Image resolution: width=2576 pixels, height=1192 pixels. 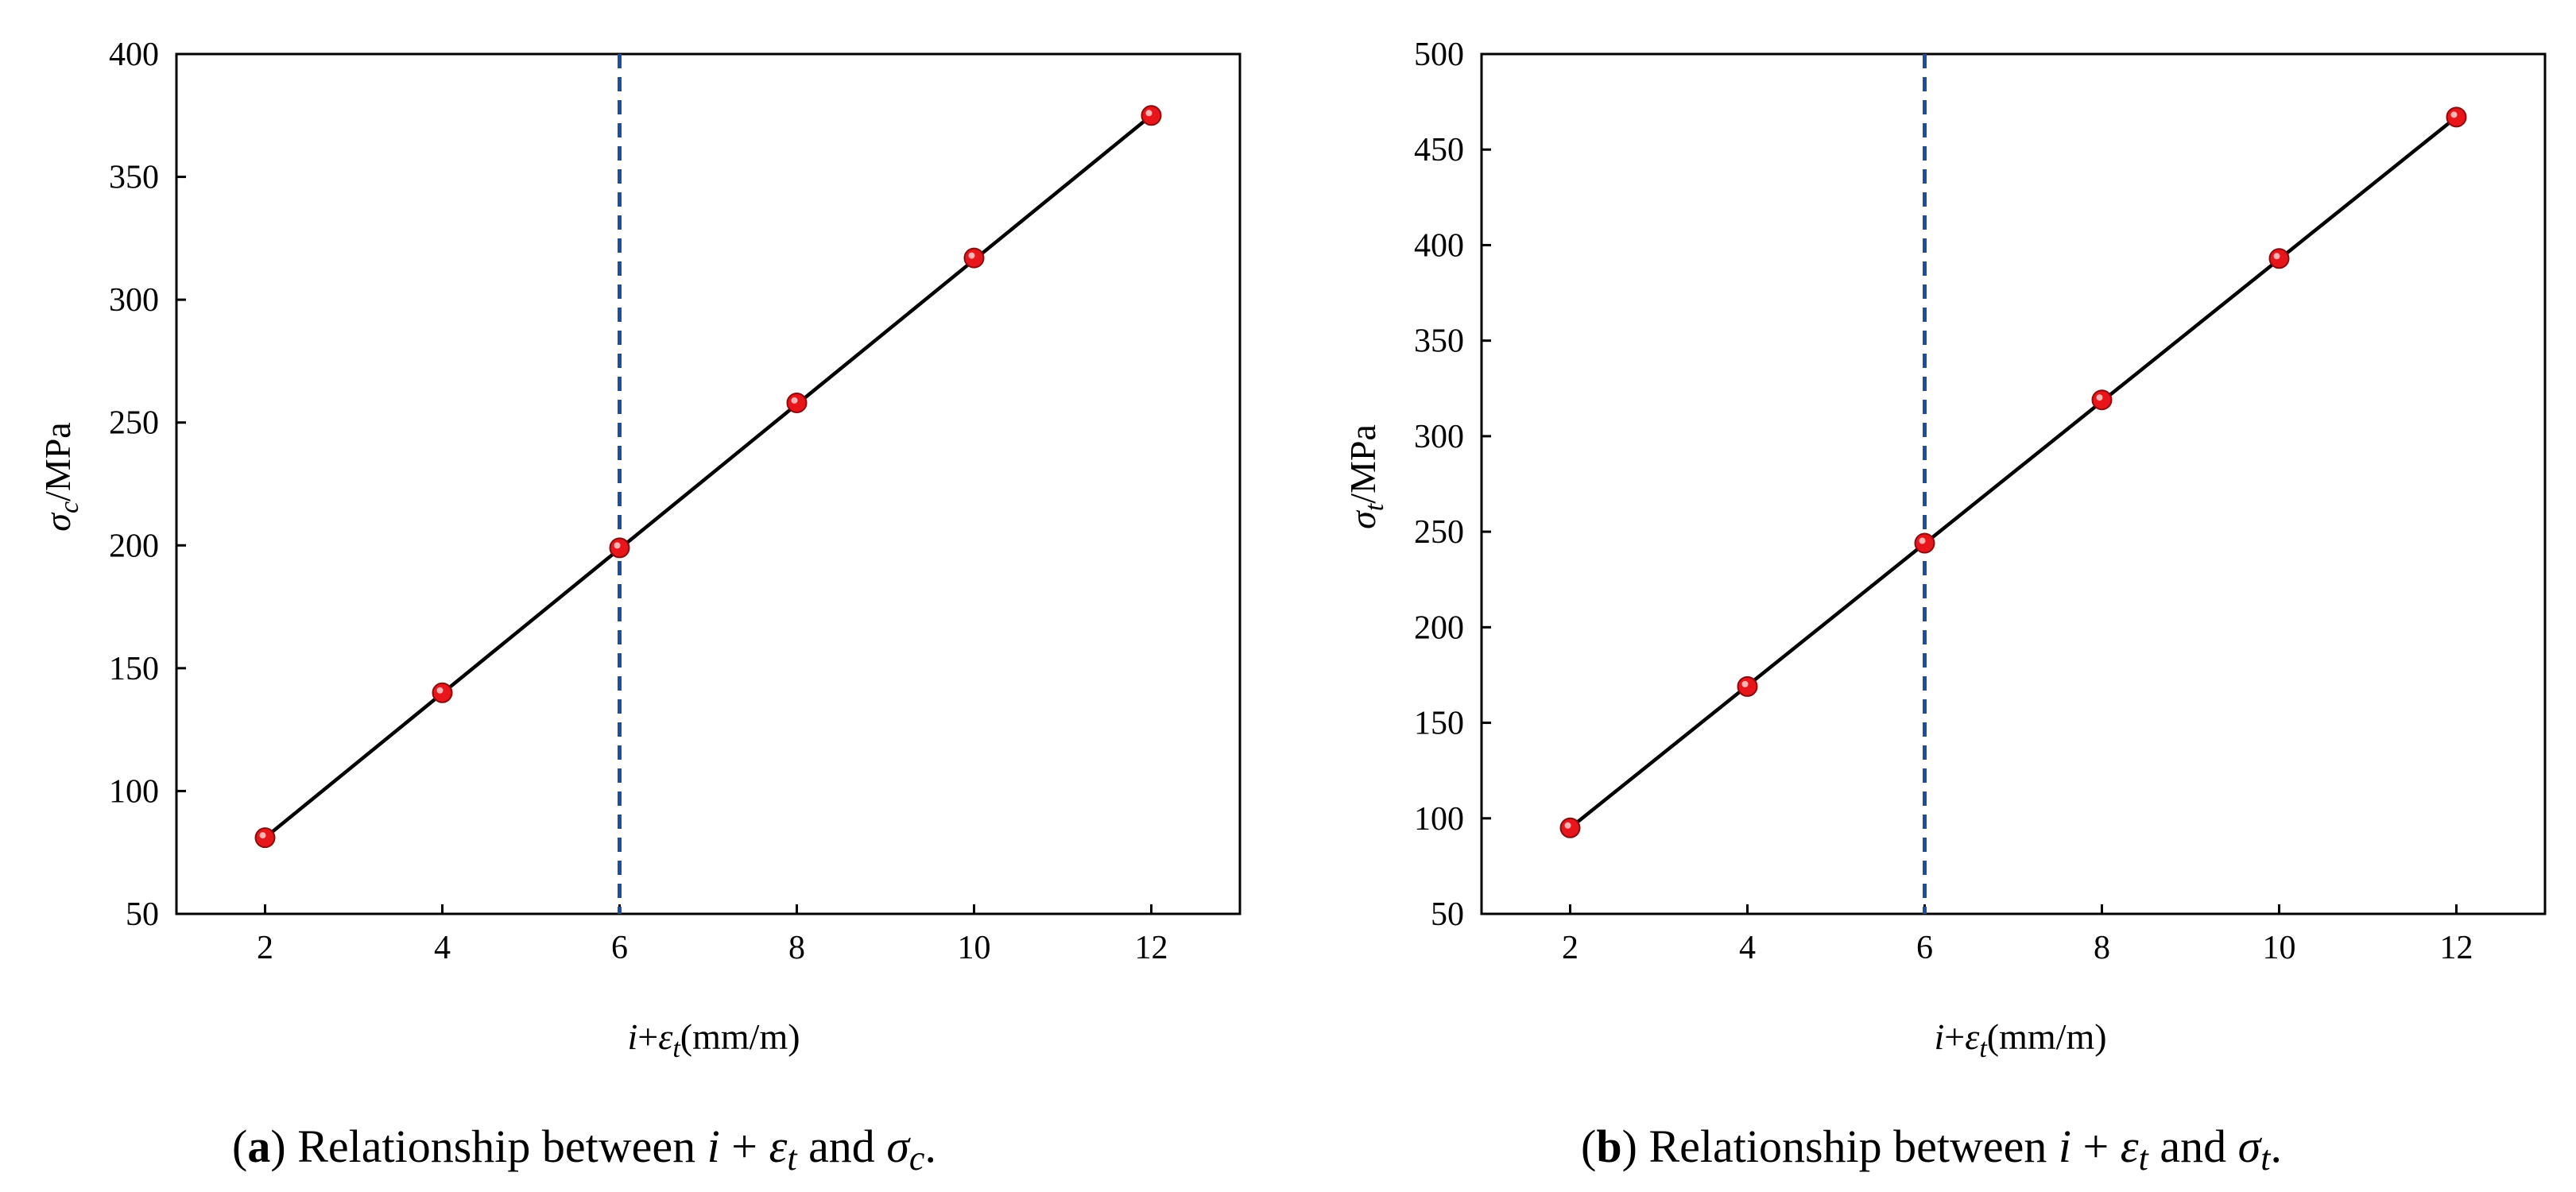 What do you see at coordinates (2020, 1039) in the screenshot?
I see `panel-b-x-axis-label: i+εt(mm/m)` at bounding box center [2020, 1039].